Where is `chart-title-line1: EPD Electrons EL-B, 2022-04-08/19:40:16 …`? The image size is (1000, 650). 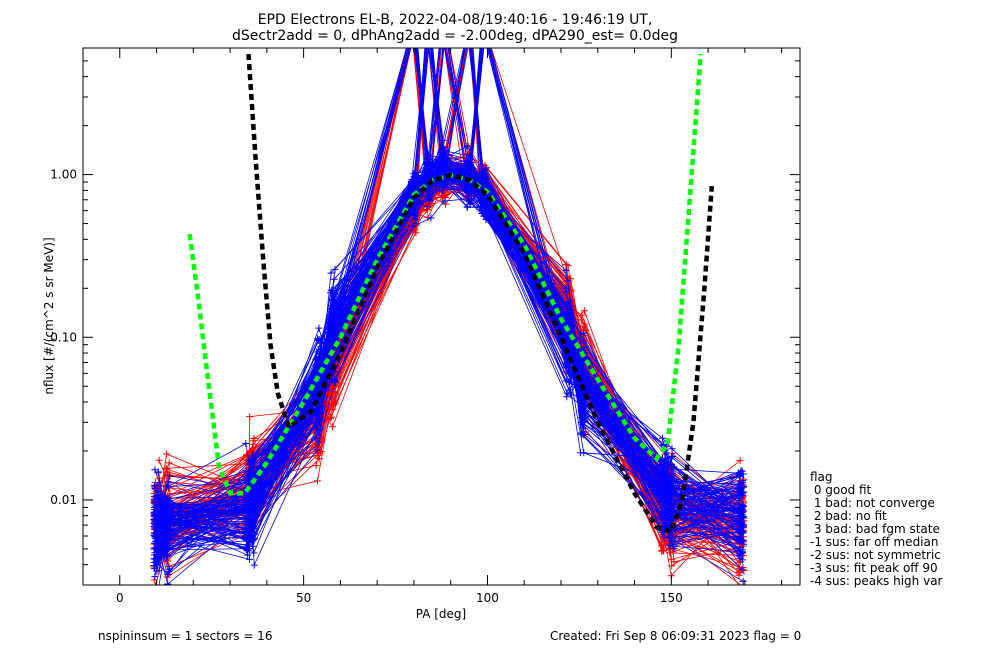
chart-title-line1: EPD Electrons EL-B, 2022-04-08/19:40:16 … is located at coordinates (455, 20).